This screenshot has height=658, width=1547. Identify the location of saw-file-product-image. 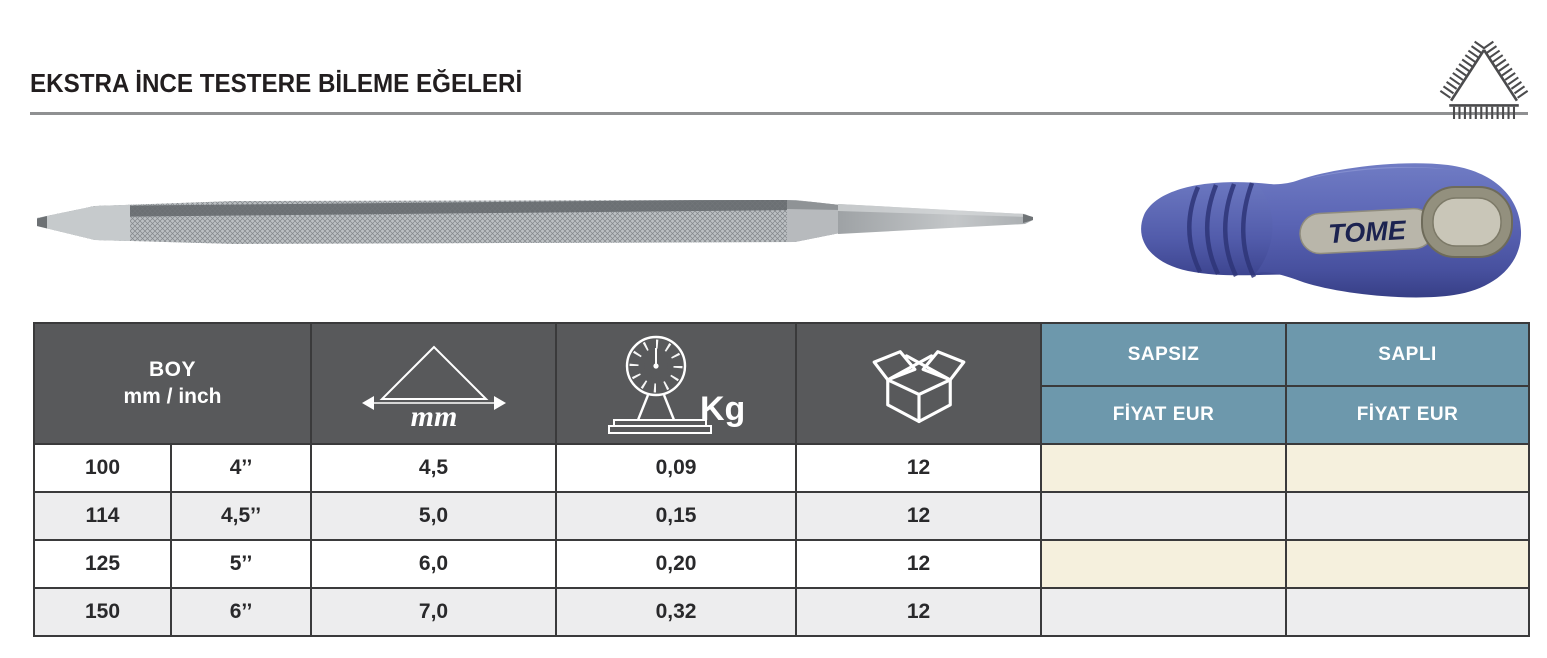
(535, 225).